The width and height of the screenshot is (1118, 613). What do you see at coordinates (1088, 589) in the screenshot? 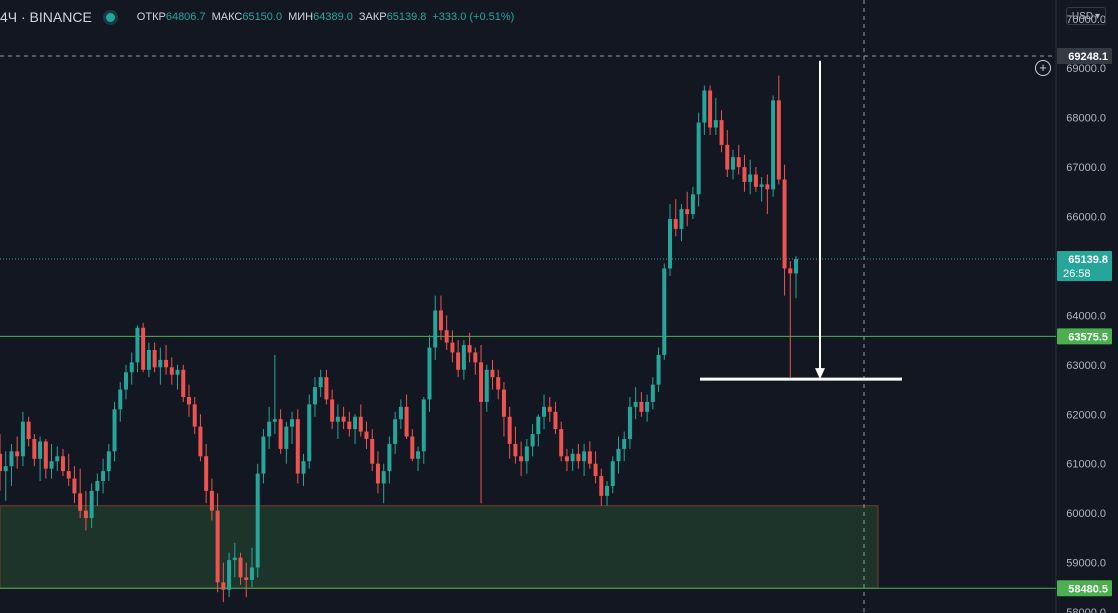
I see `support-price-label: 58480.5` at bounding box center [1088, 589].